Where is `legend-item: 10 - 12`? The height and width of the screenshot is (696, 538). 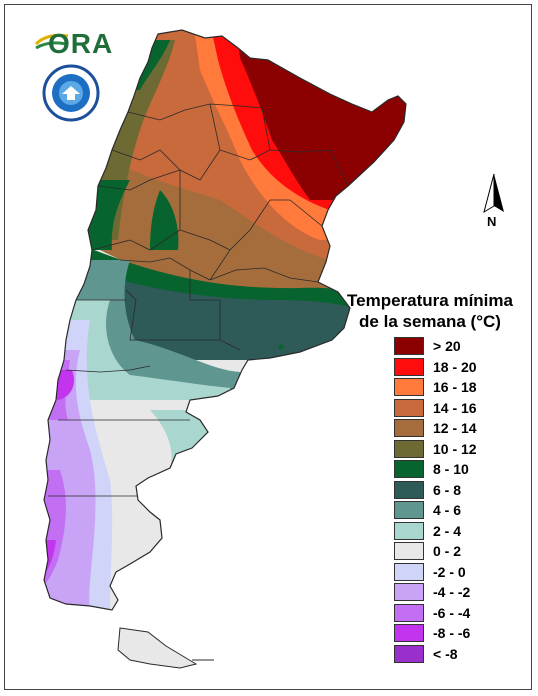 legend-item: 10 - 12 is located at coordinates (435, 449).